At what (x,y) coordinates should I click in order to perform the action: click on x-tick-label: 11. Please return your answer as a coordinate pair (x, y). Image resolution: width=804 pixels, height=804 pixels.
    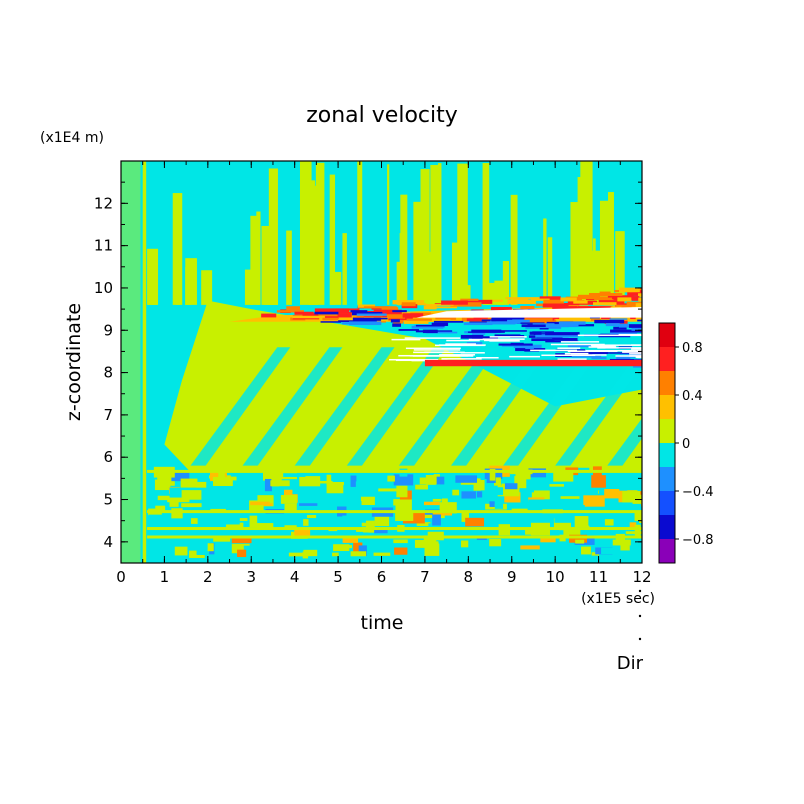
    Looking at the image, I should click on (598, 577).